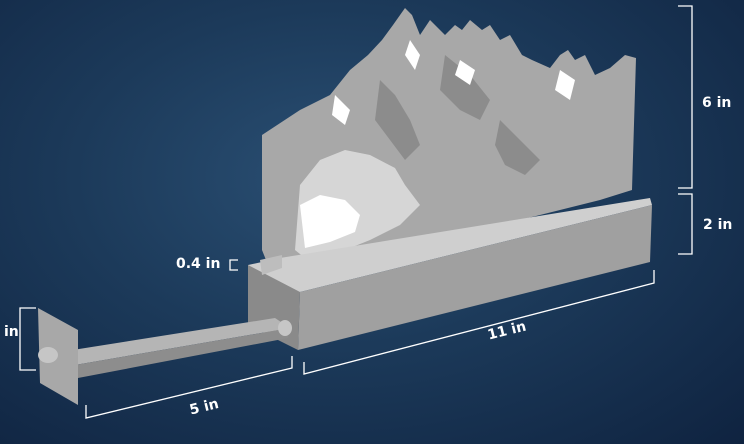 Image resolution: width=744 pixels, height=444 pixels. Describe the element at coordinates (11, 332) in the screenshot. I see `label-plate: in` at that location.